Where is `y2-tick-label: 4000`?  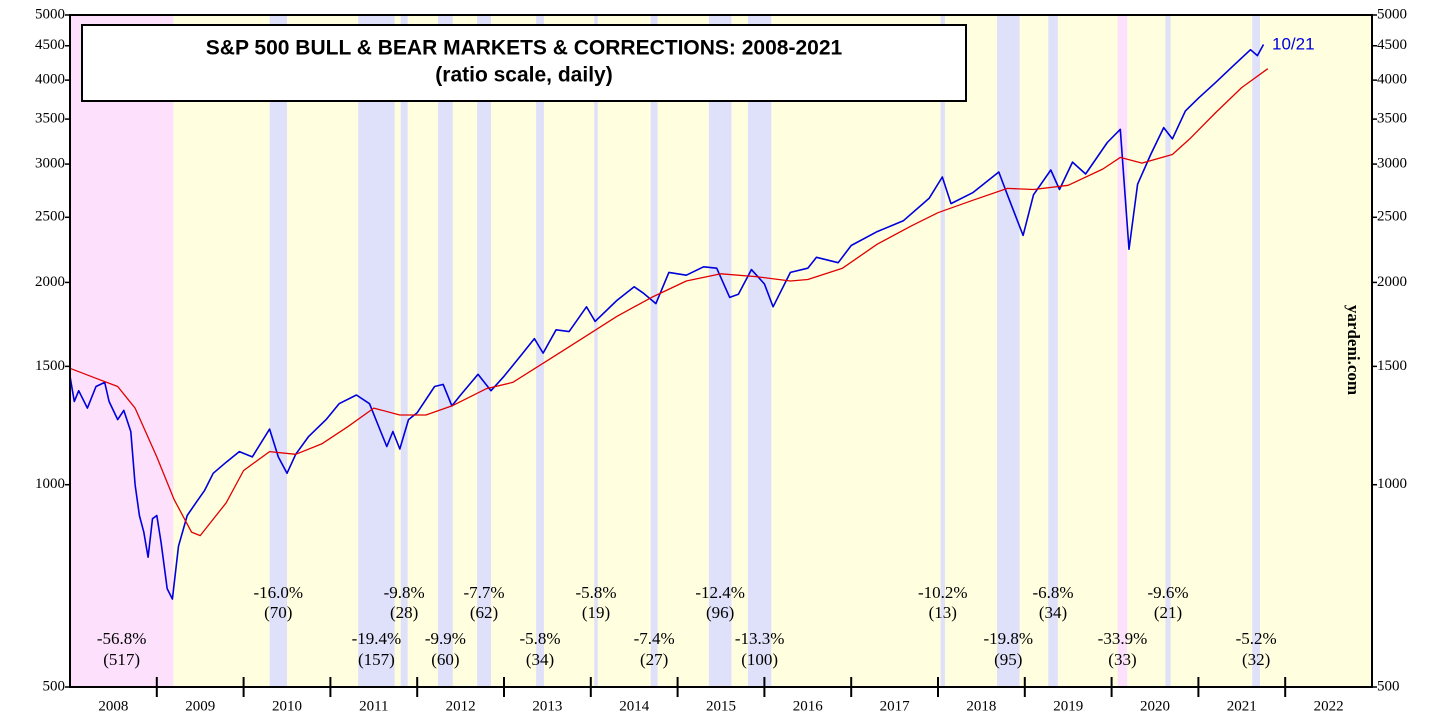 y2-tick-label: 4000 is located at coordinates (1392, 80).